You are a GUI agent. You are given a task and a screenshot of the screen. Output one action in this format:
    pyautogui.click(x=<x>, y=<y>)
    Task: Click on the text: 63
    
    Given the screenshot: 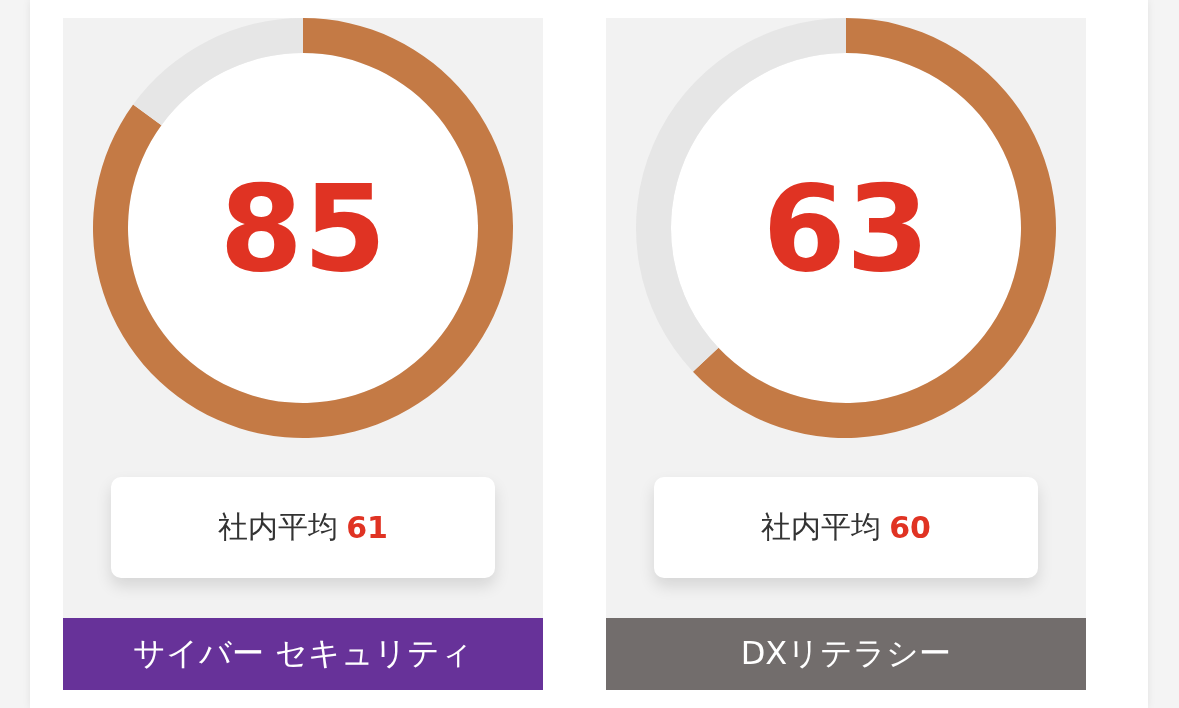 What is the action you would take?
    pyautogui.click(x=846, y=228)
    